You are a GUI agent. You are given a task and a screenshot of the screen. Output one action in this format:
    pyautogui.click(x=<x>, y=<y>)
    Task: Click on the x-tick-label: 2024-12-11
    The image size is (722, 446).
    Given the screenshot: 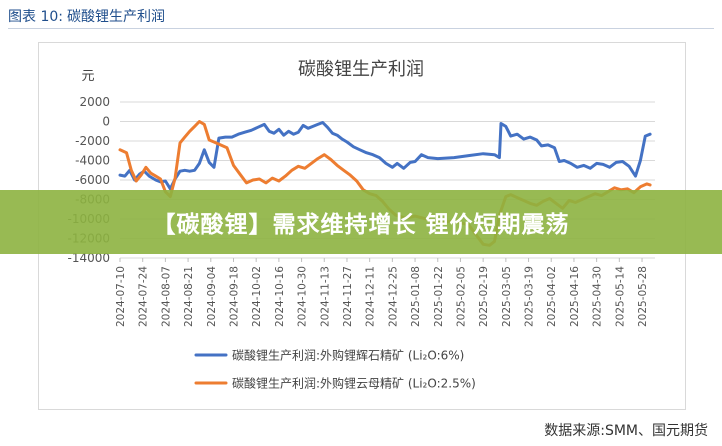 What is the action you would take?
    pyautogui.click(x=371, y=296)
    